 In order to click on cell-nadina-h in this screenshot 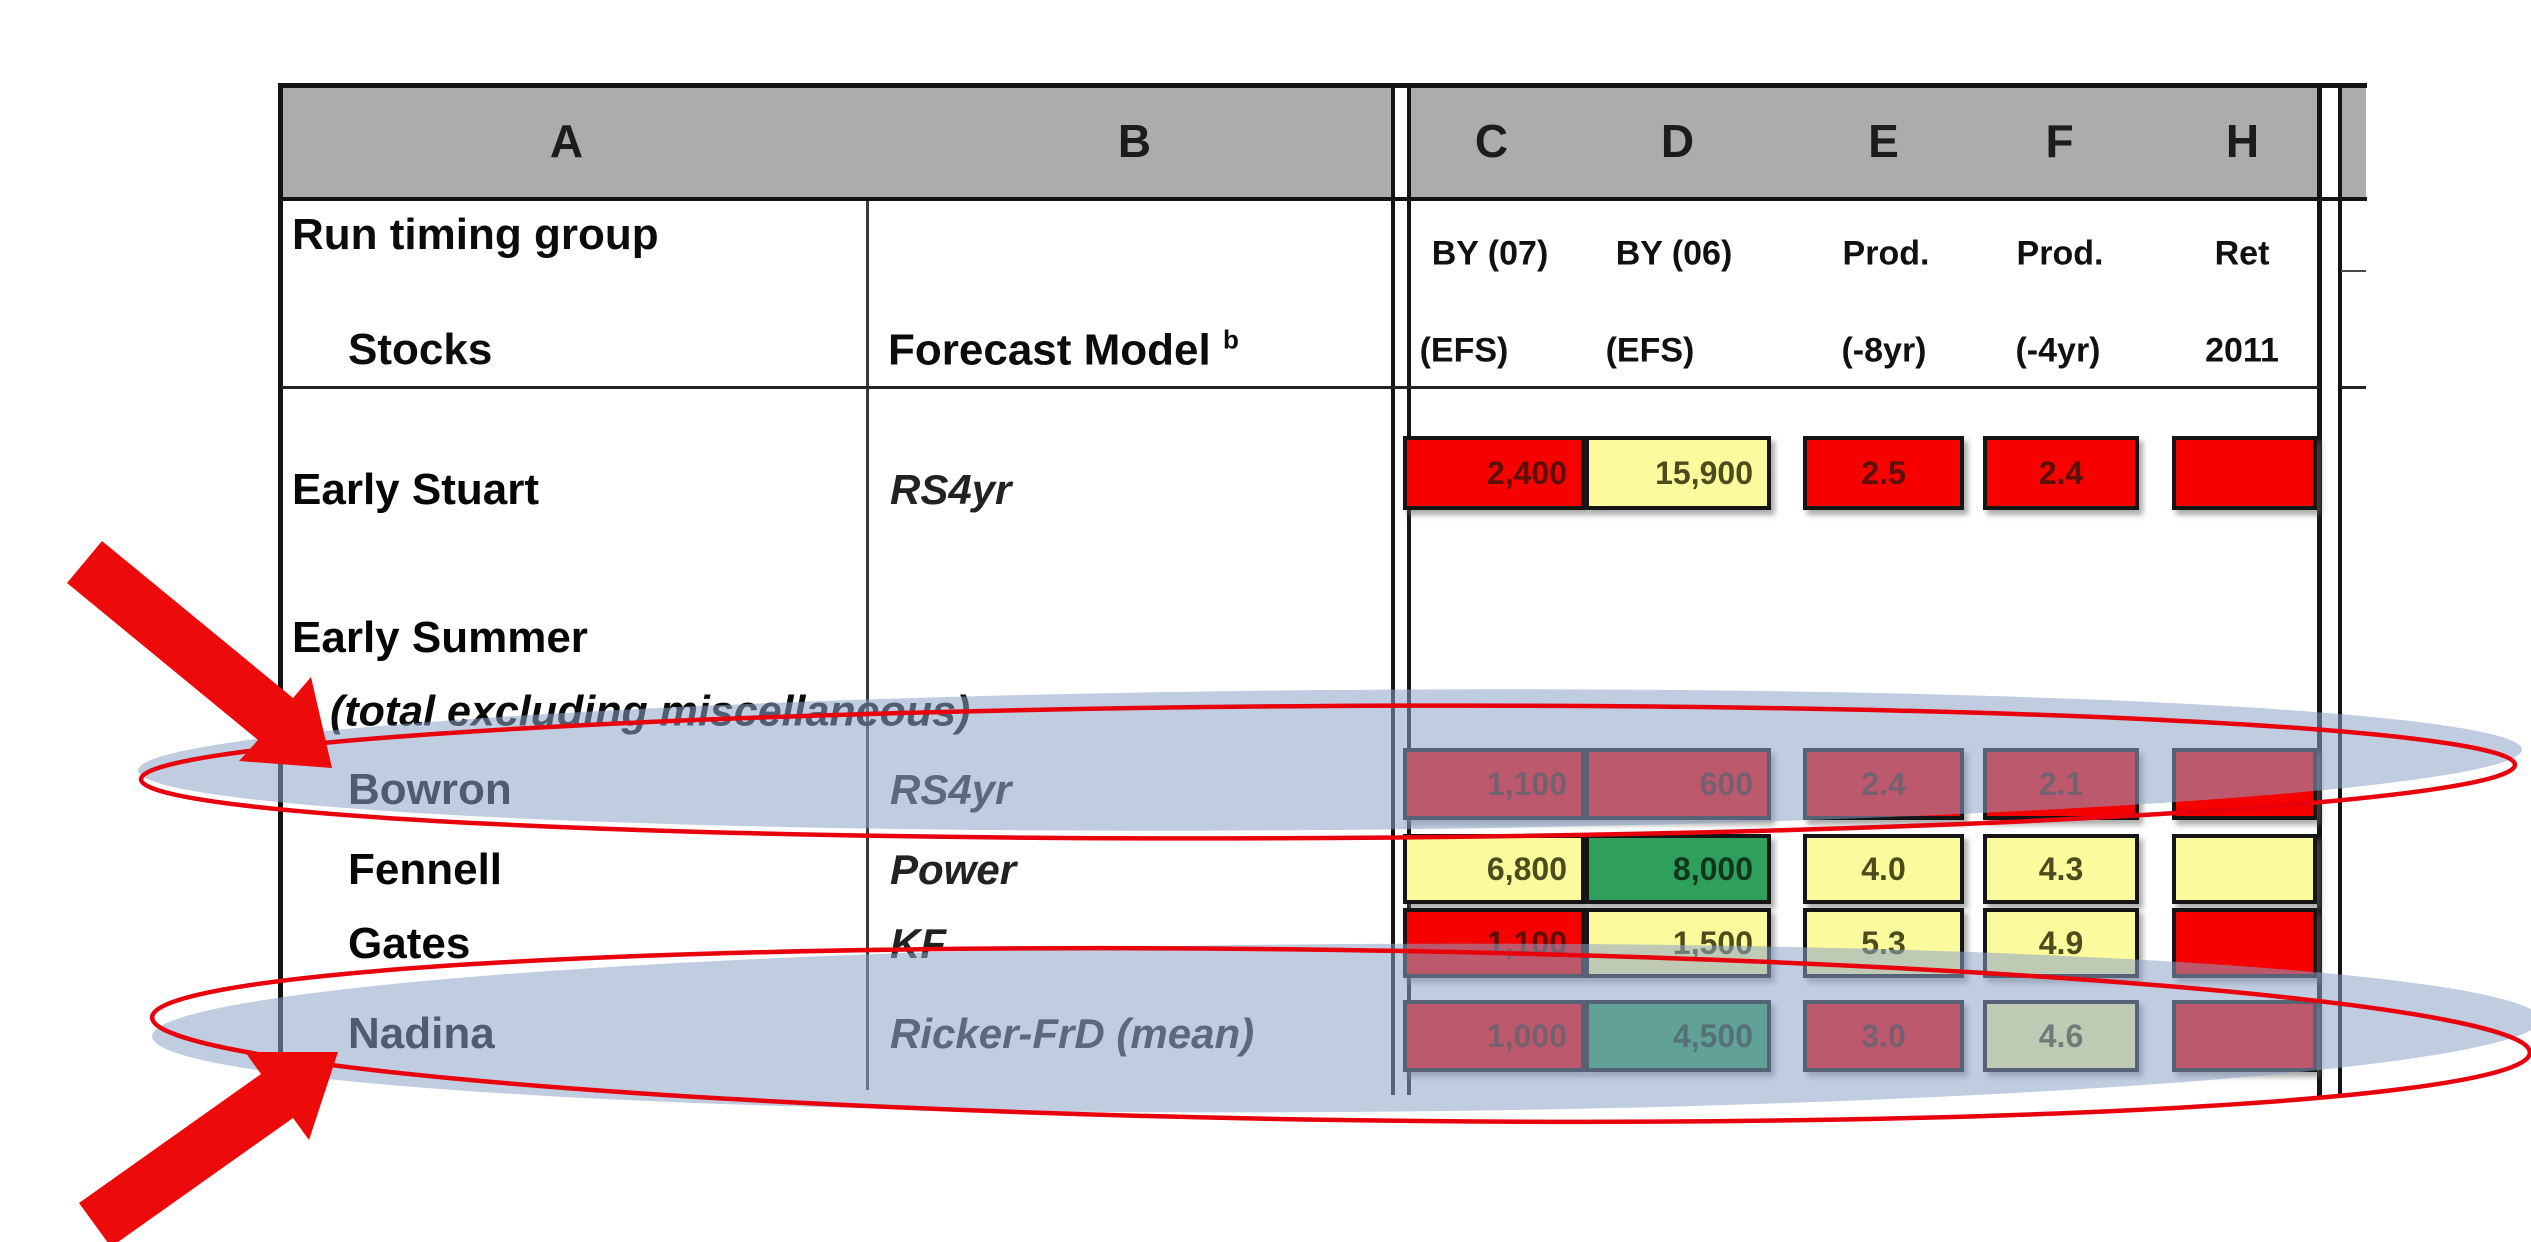, I will do `click(2244, 1036)`.